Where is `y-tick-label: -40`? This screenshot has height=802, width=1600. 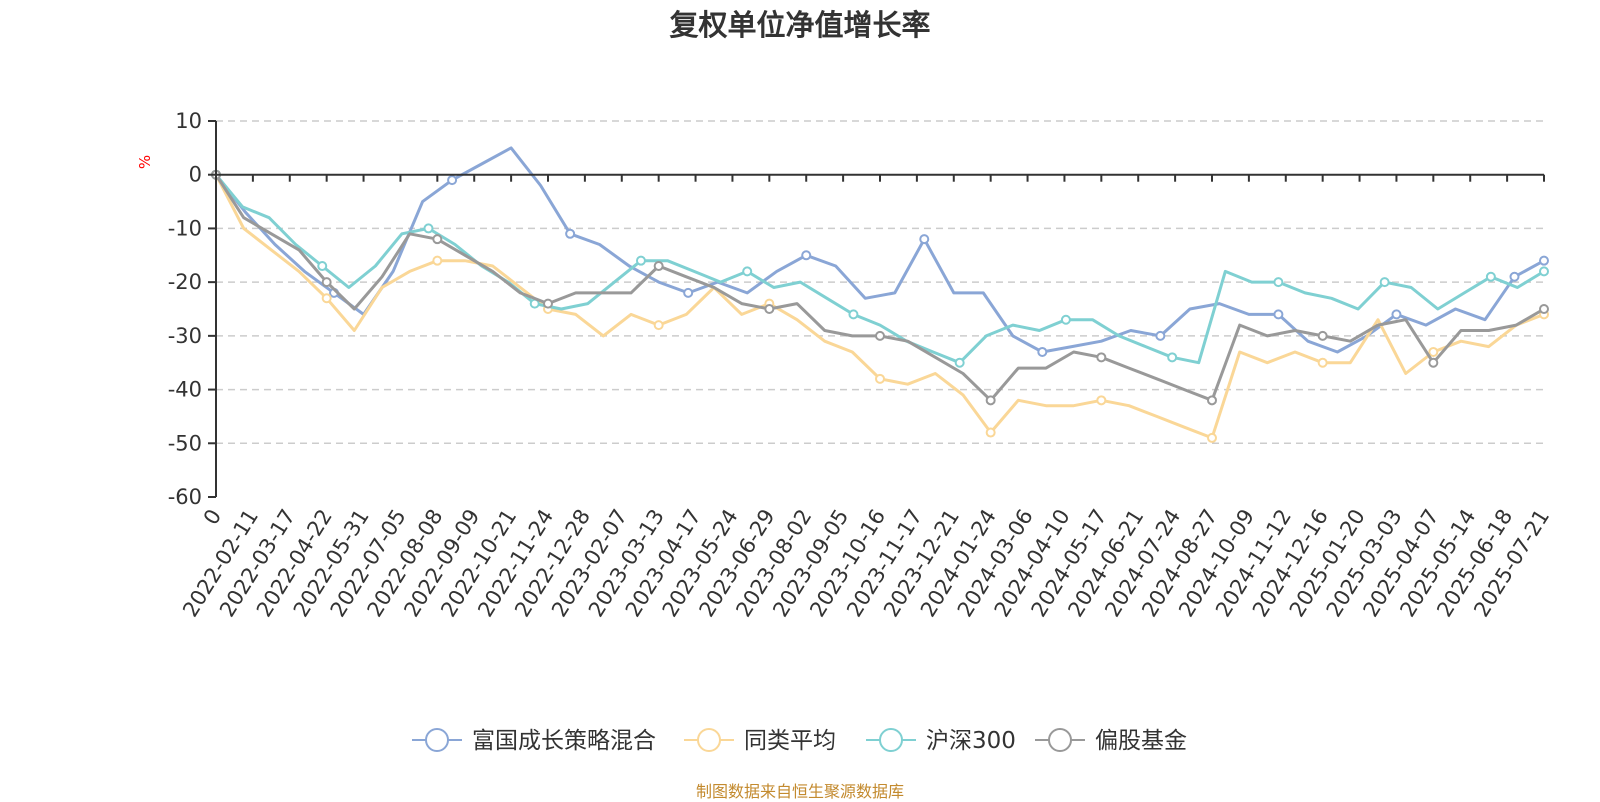 y-tick-label: -40 is located at coordinates (185, 390).